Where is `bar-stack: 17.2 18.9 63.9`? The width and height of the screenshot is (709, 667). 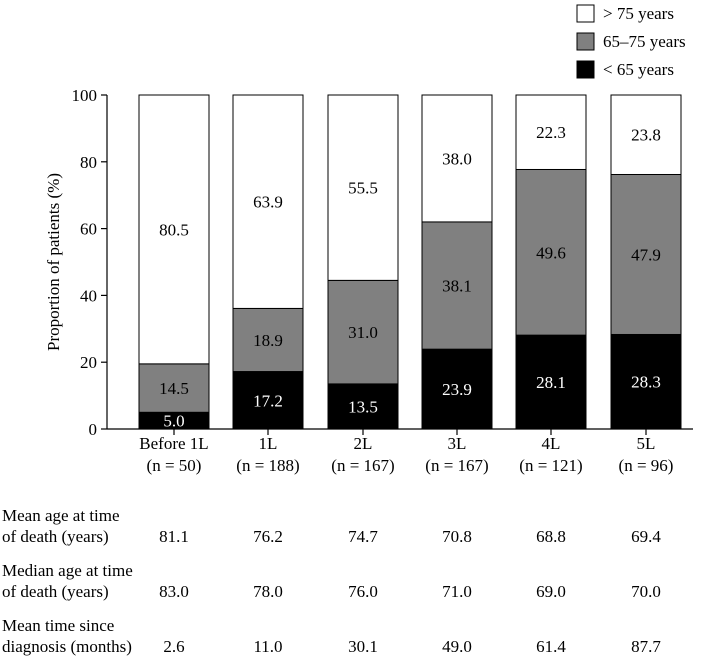
bar-stack: 17.2 18.9 63.9 is located at coordinates (268, 262).